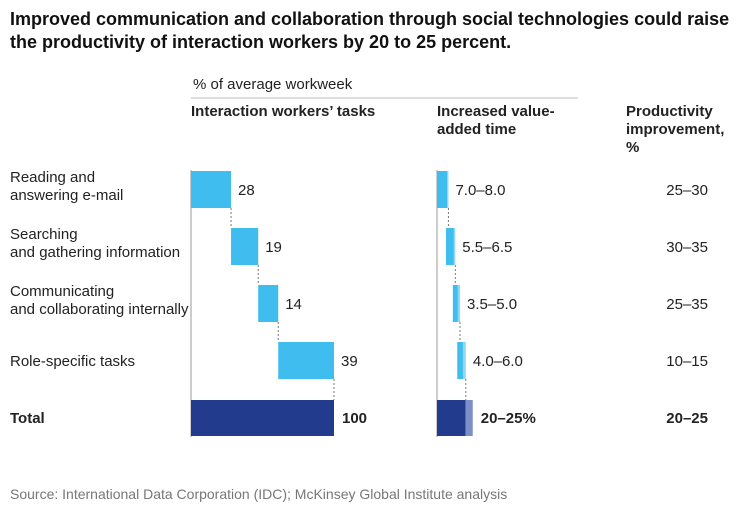 This screenshot has height=518, width=749. What do you see at coordinates (44, 234) in the screenshot?
I see `category-label: Searching` at bounding box center [44, 234].